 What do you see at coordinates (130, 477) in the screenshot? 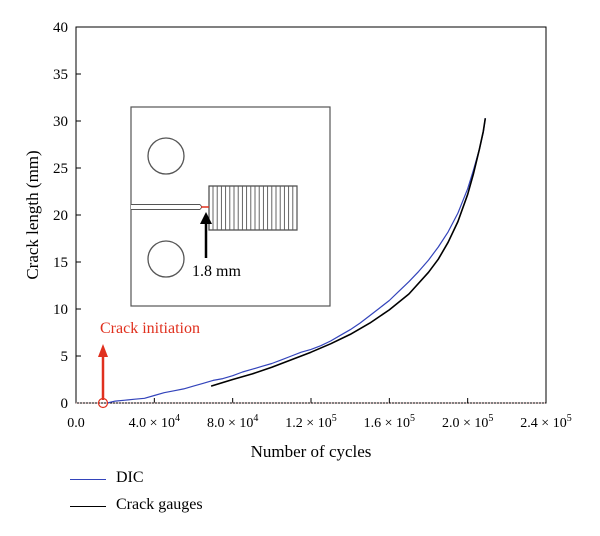
I see `legend-label-dic: DIC` at bounding box center [130, 477].